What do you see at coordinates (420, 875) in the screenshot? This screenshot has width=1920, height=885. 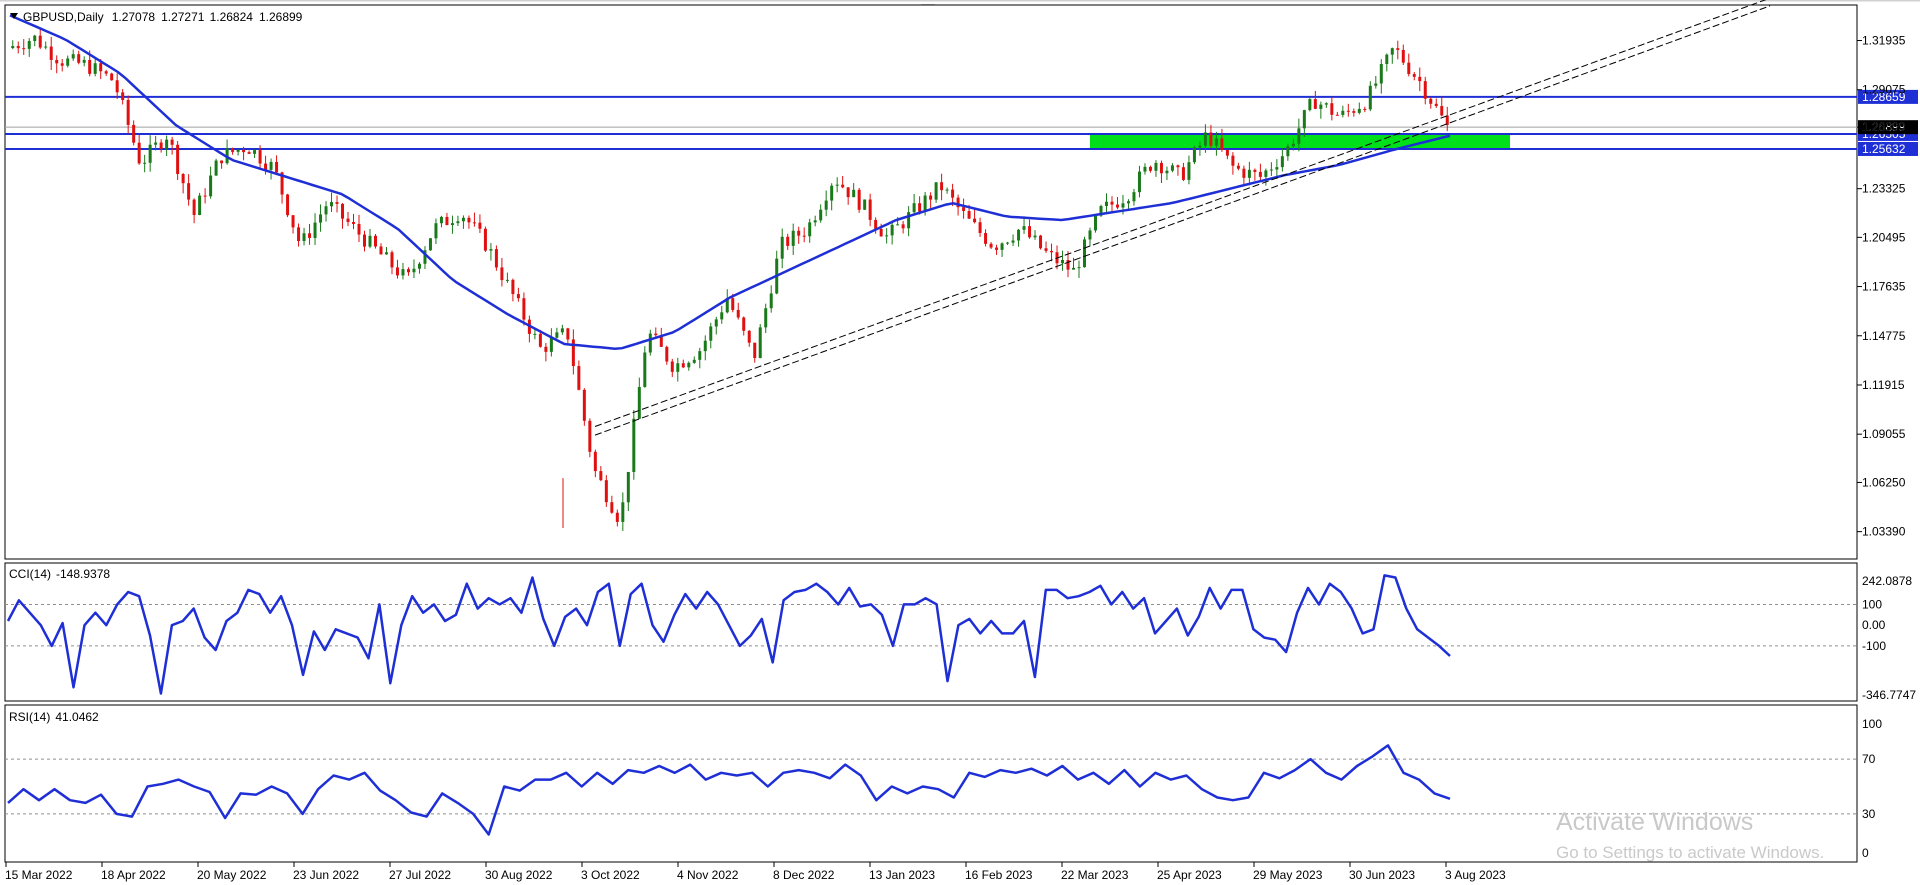 I see `time-tick-label: 27 Jul 2022` at bounding box center [420, 875].